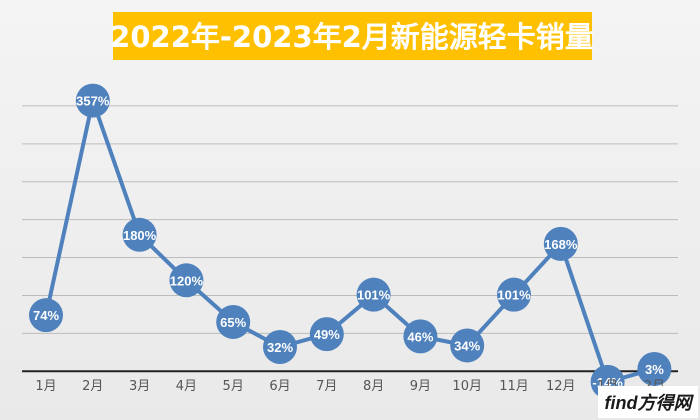 The image size is (700, 420). I want to click on data-point: 120%, so click(186, 280).